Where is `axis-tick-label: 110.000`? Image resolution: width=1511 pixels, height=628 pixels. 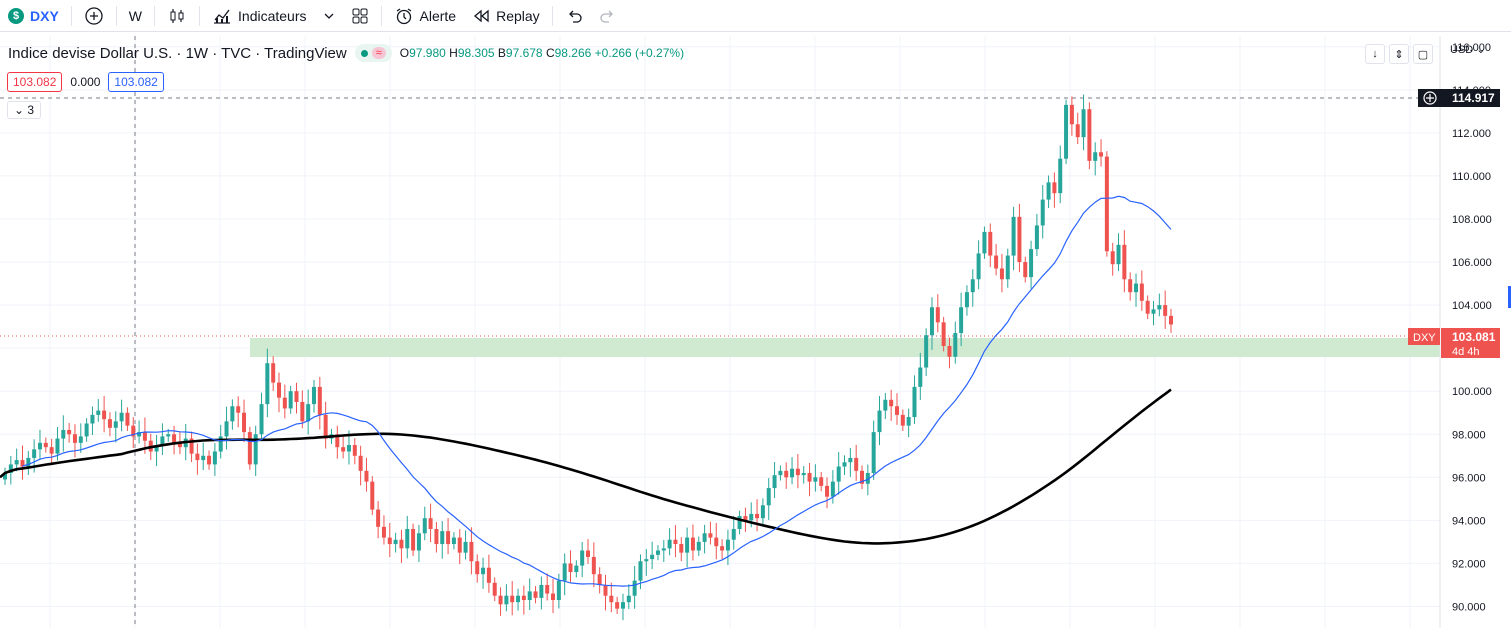
axis-tick-label: 110.000 is located at coordinates (1471, 177).